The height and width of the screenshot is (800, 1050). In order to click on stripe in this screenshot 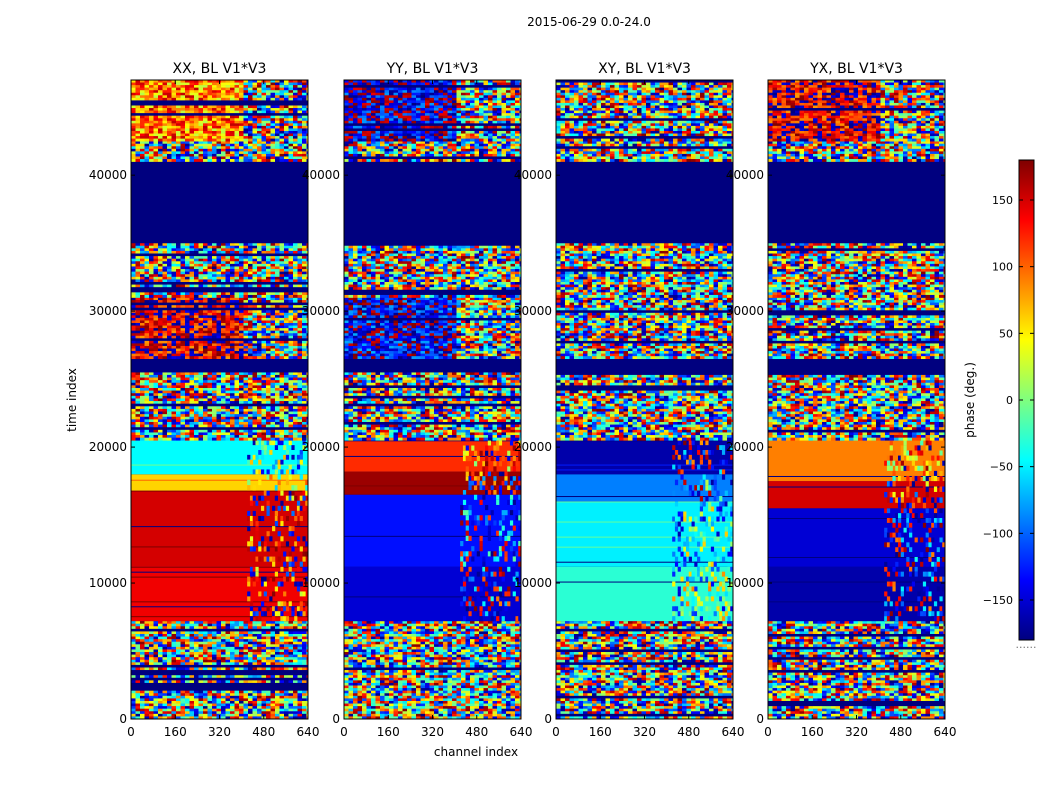, I will do `click(219, 480)`.